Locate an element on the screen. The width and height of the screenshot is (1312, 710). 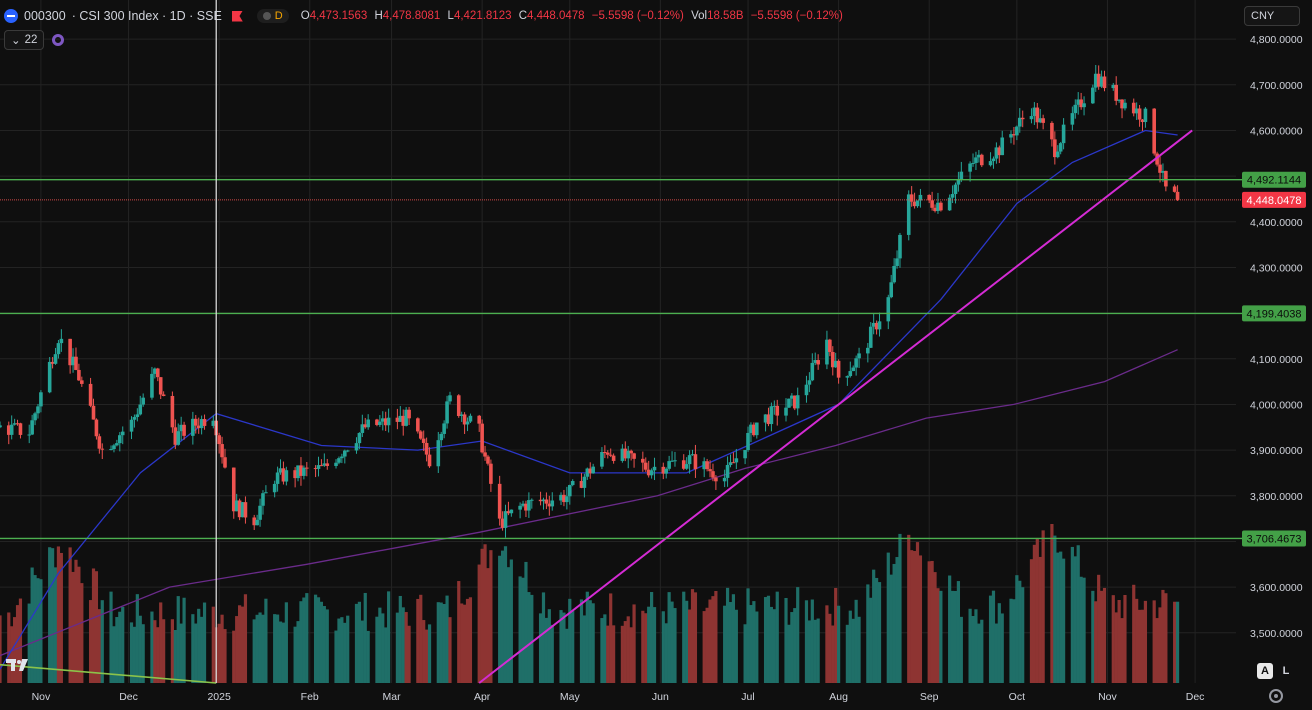
y-tick-label: 4,600.0000 is located at coordinates (1276, 131).